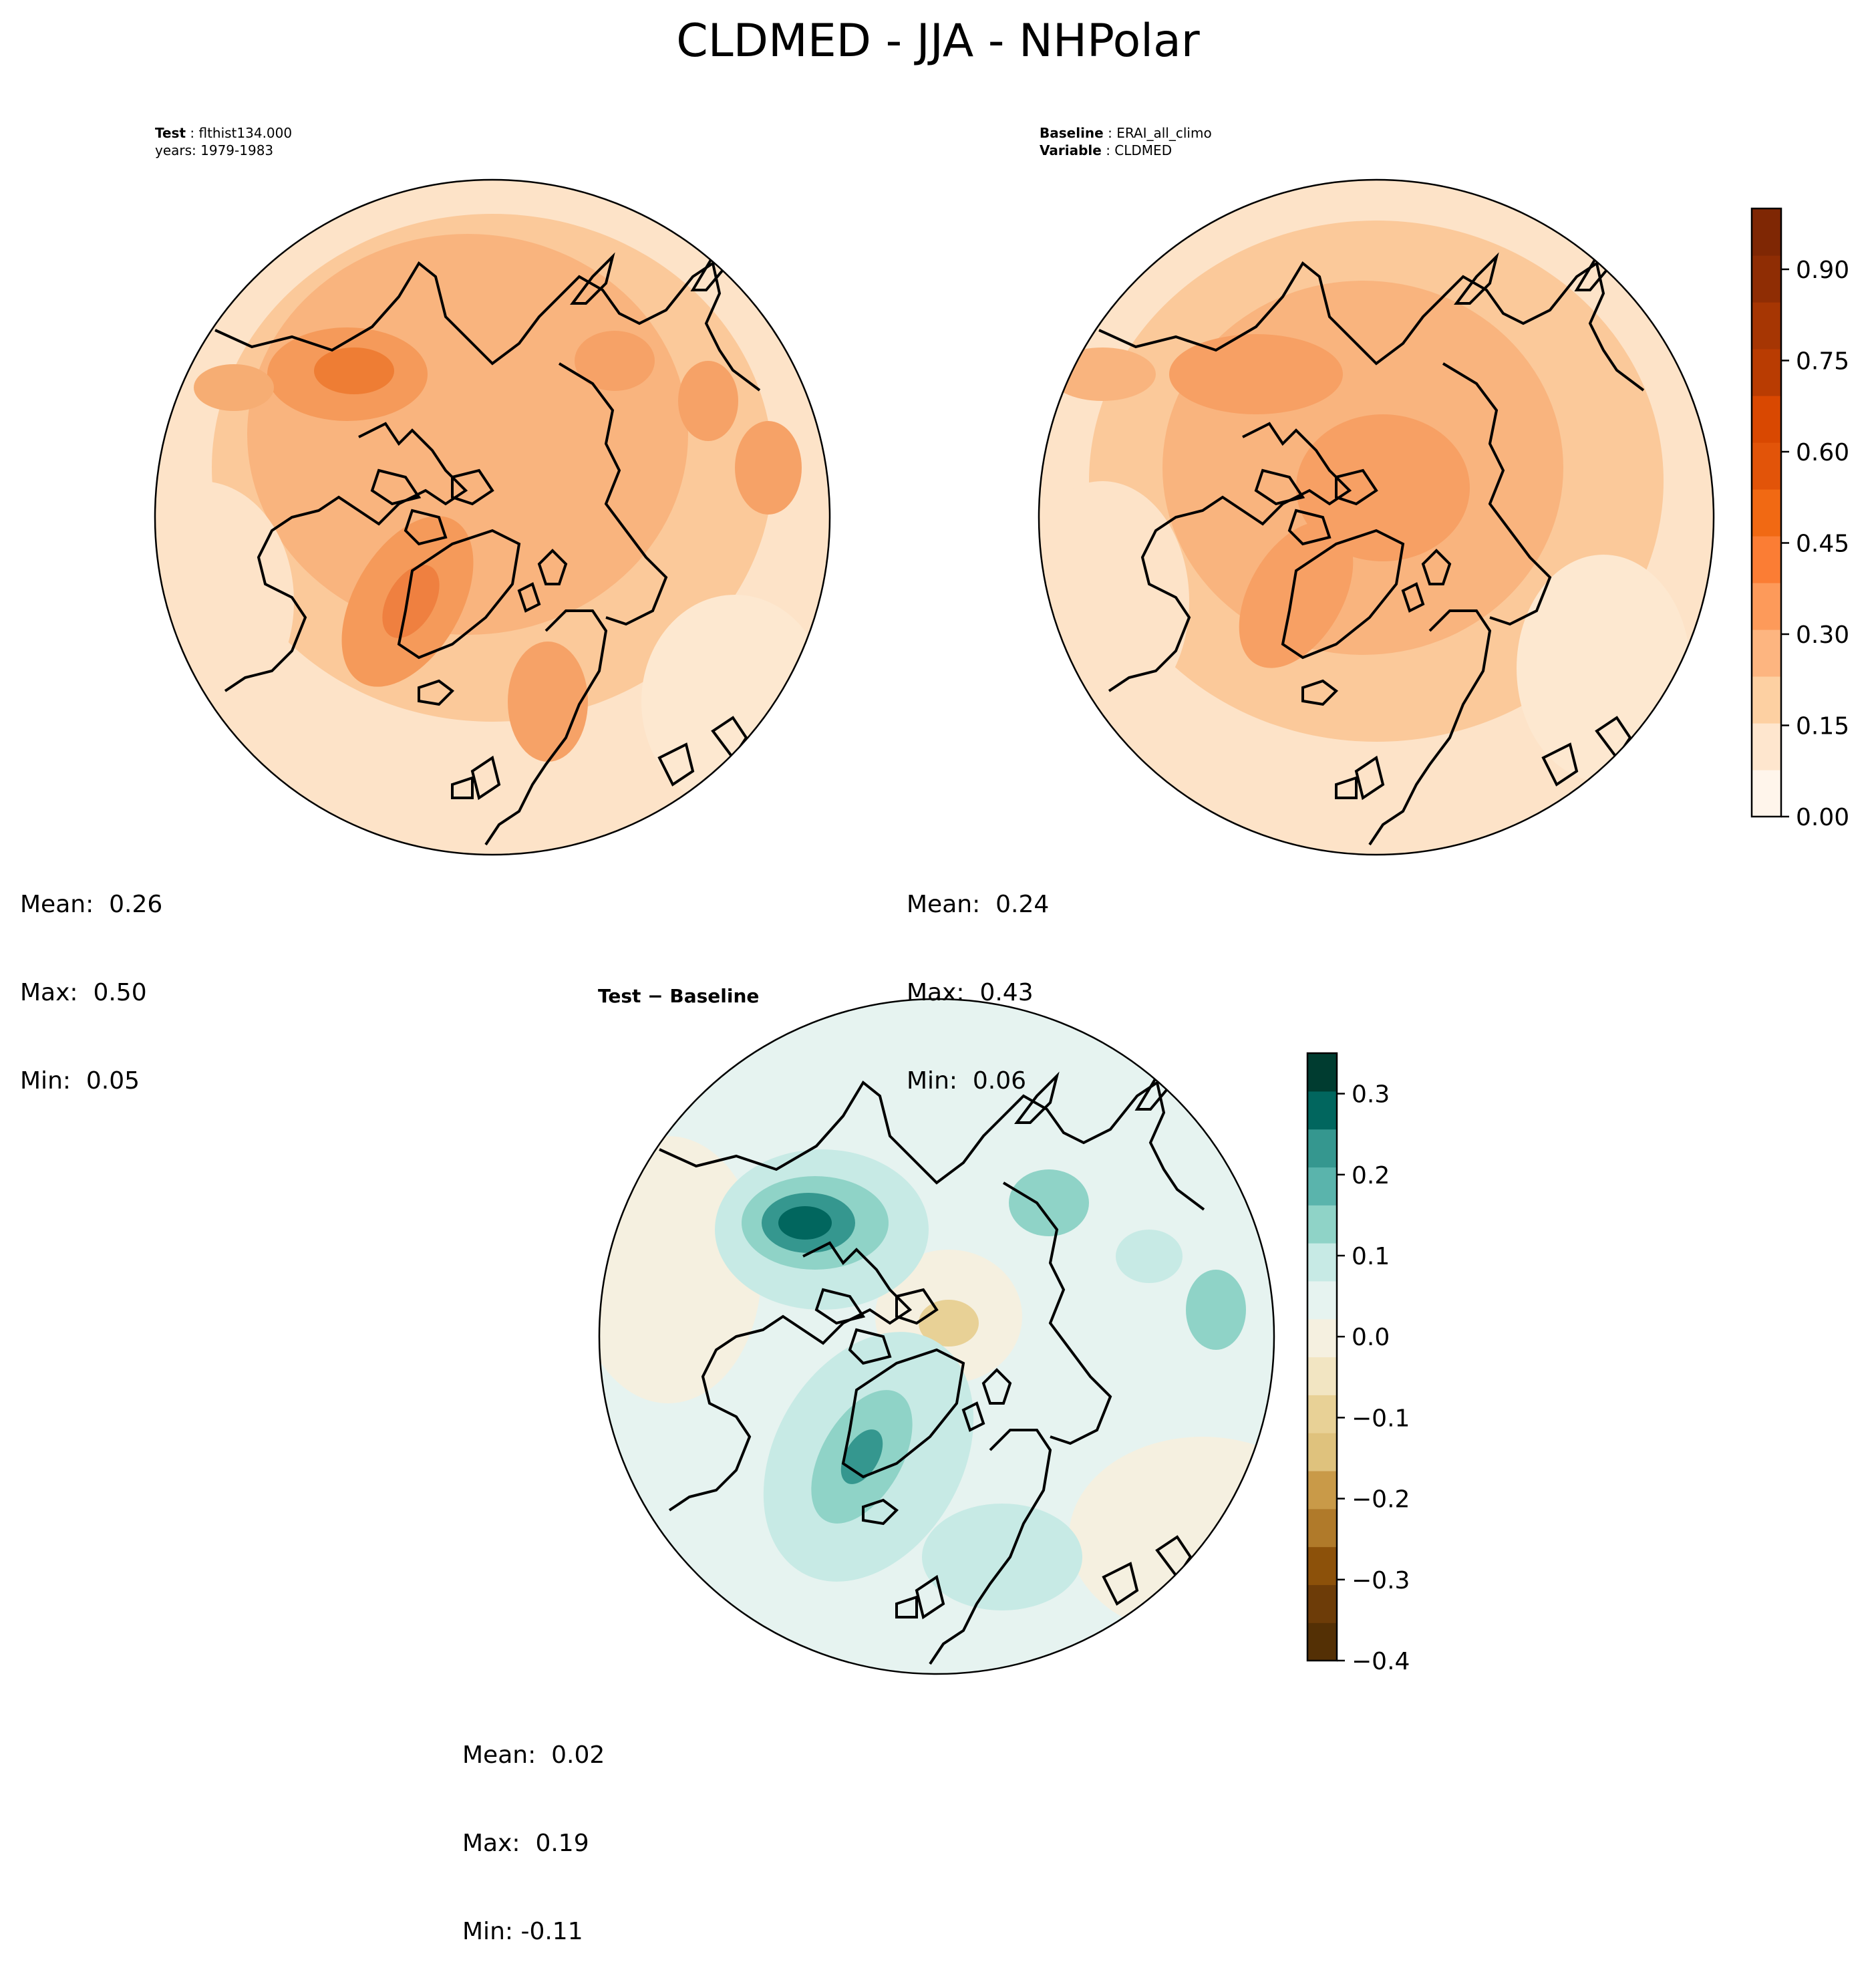  What do you see at coordinates (1143, 150) in the screenshot?
I see `baseline-variable-value: CLDMED` at bounding box center [1143, 150].